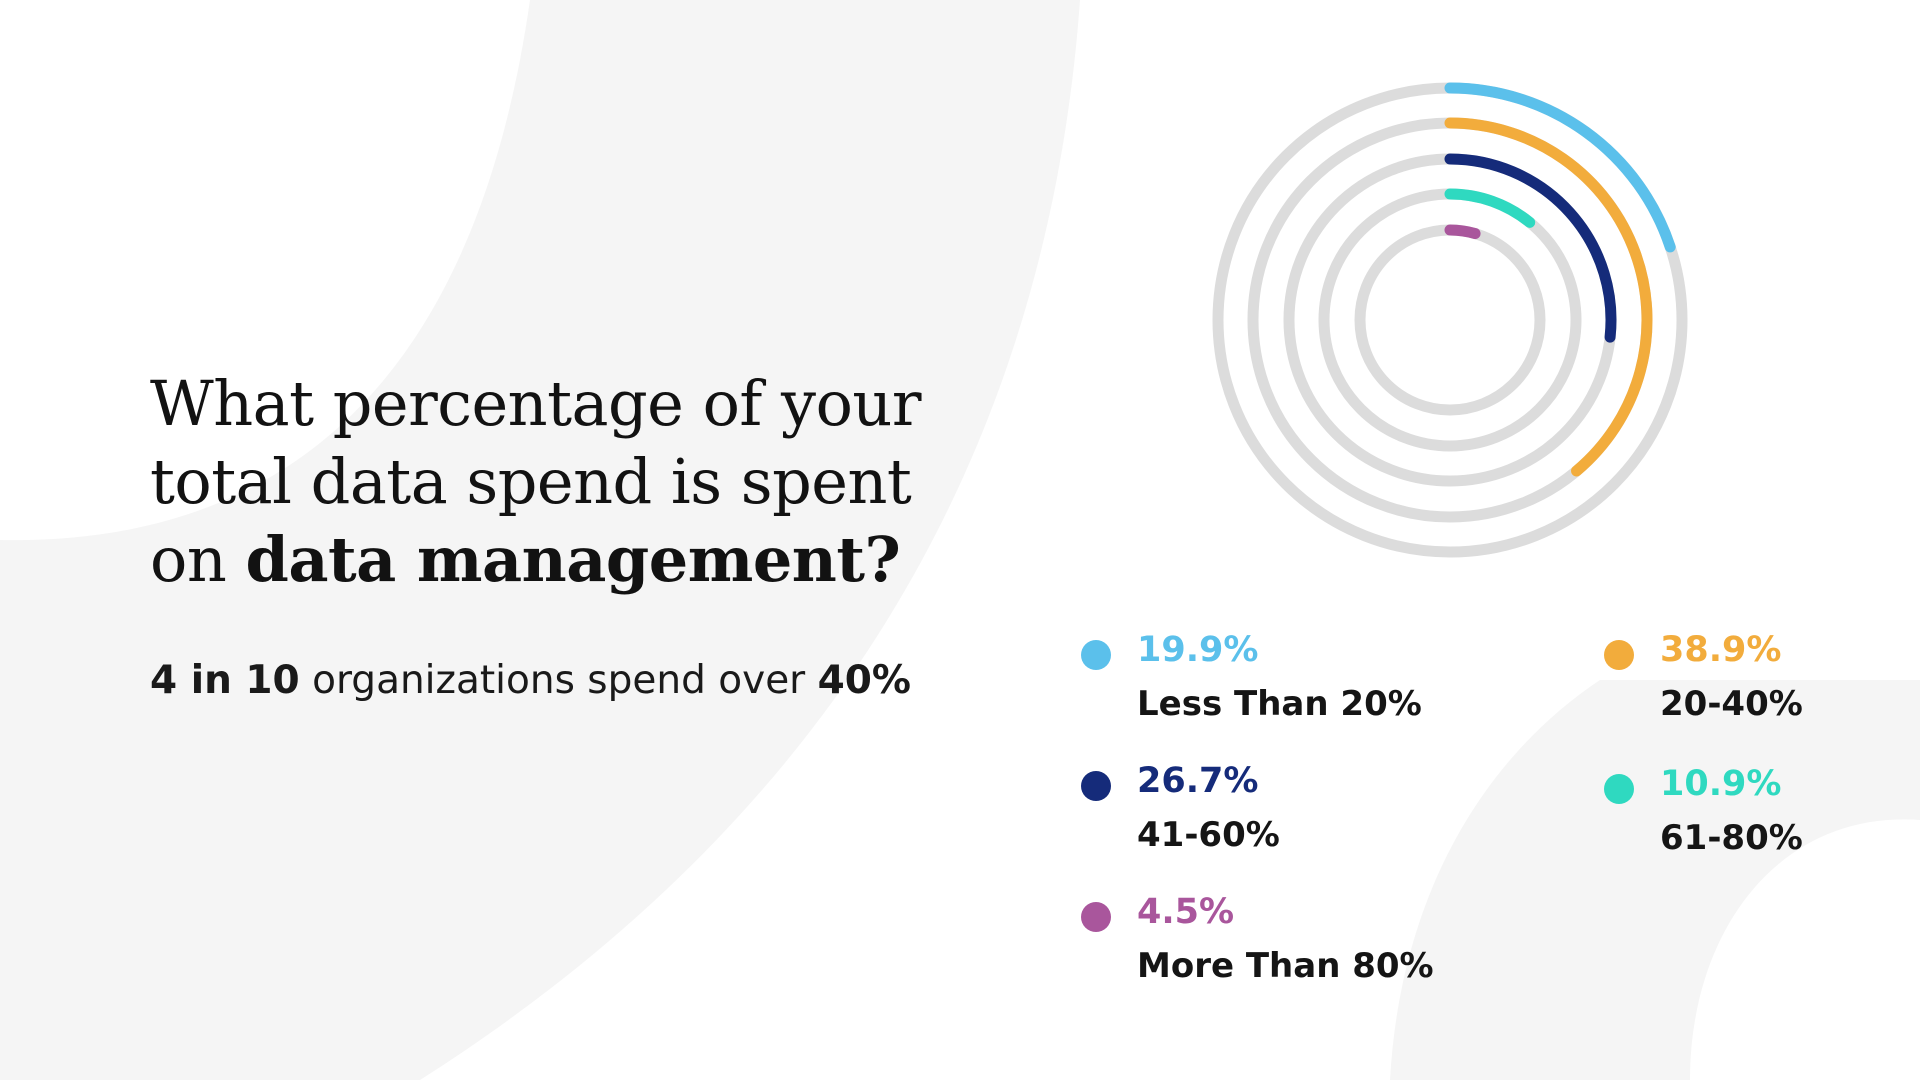 This screenshot has height=1080, width=1920. Describe the element at coordinates (1731, 704) in the screenshot. I see `legend-label: 20-40%` at that location.